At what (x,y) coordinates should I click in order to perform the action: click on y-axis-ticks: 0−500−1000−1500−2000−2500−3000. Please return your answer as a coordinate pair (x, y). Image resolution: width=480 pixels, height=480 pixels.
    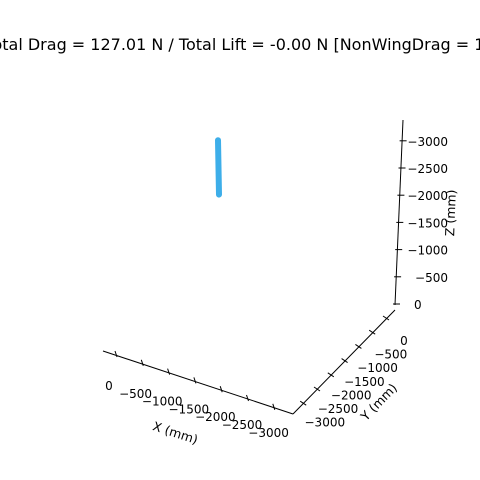
    Looking at the image, I should click on (353, 372).